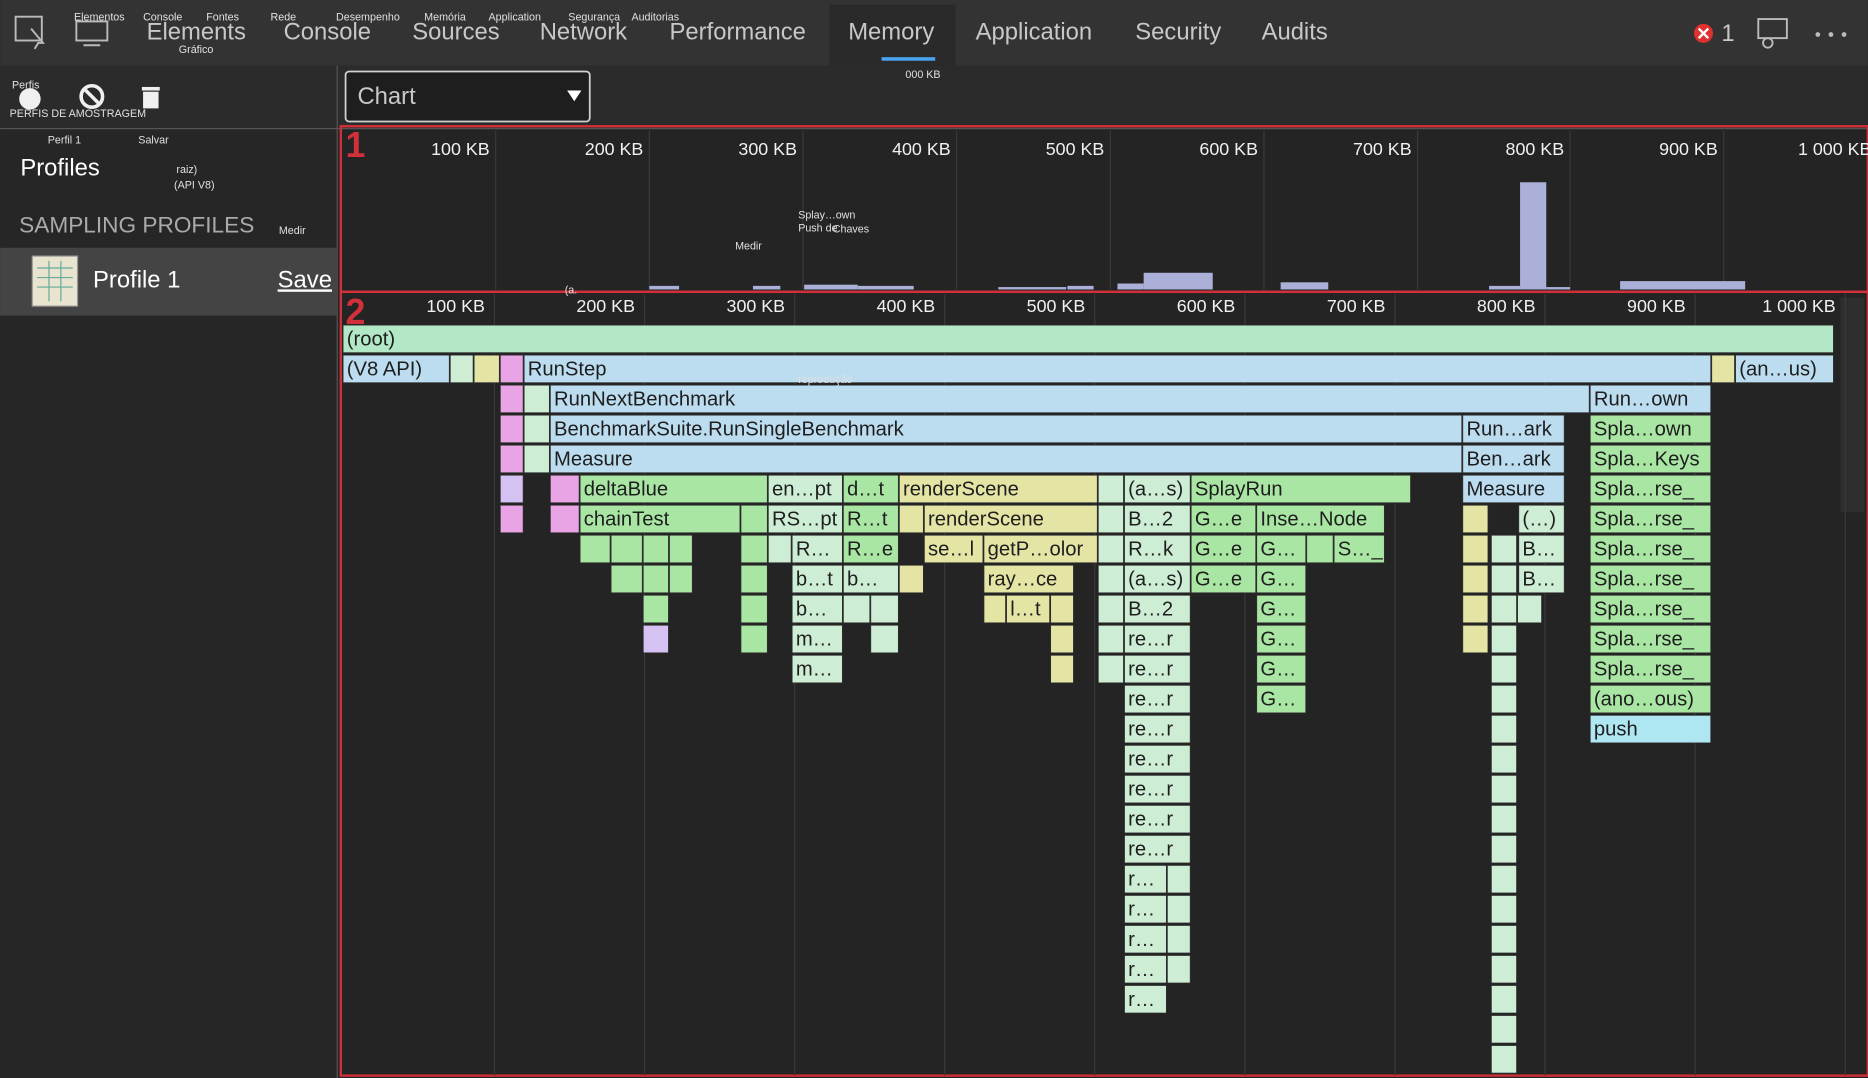  Describe the element at coordinates (386, 96) in the screenshot. I see `view-select-label: Chart` at that location.